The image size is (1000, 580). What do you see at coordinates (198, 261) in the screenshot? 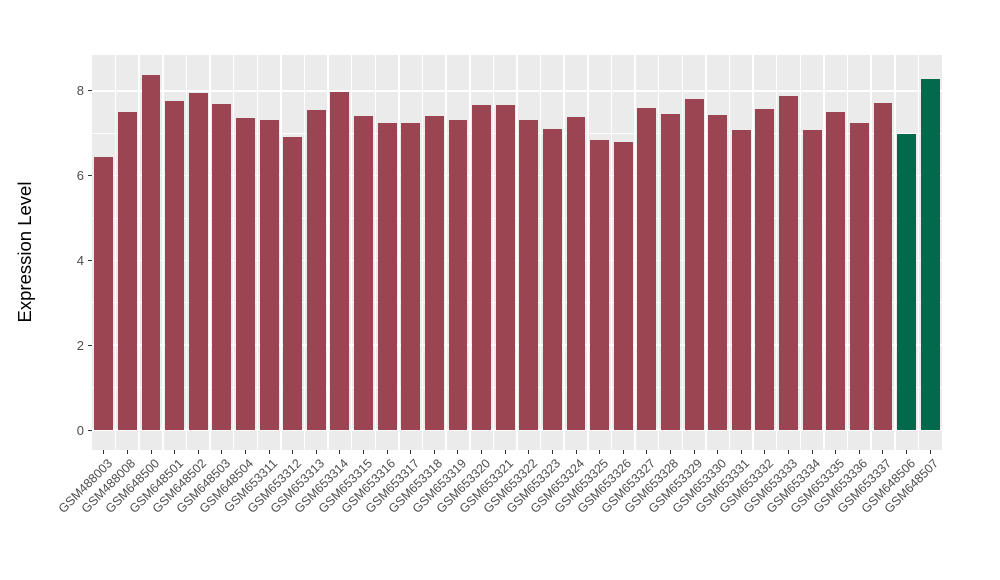
I see `bar-gsm648502` at bounding box center [198, 261].